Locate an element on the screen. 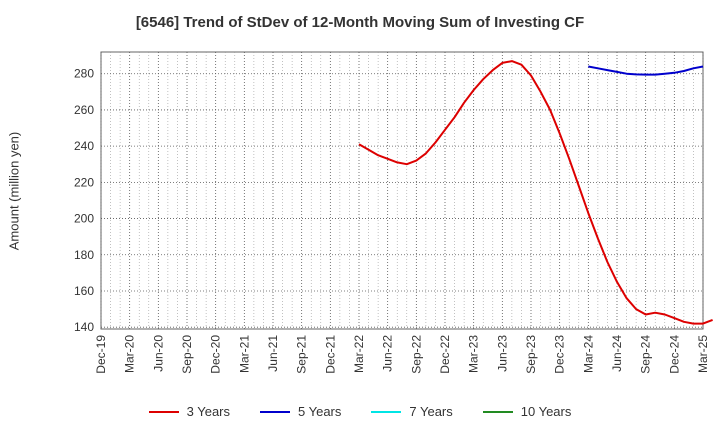 This screenshot has height=440, width=720. y-tick-label: 160 is located at coordinates (84, 291).